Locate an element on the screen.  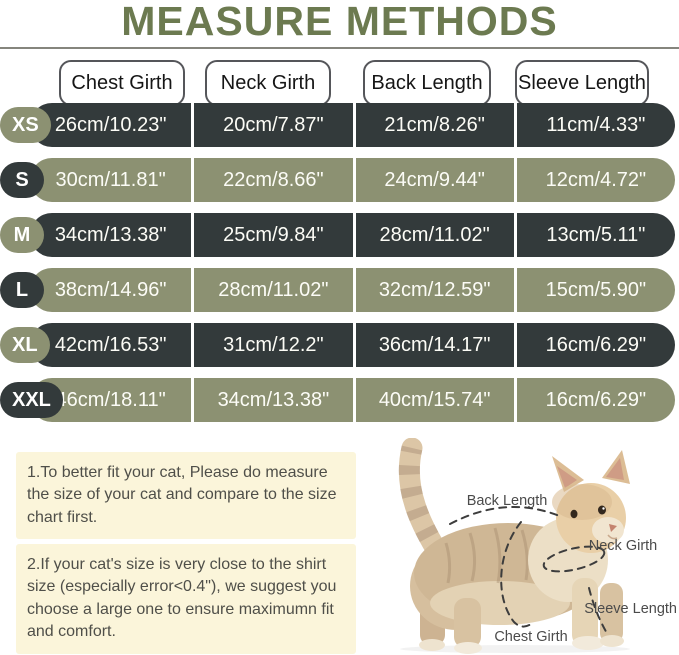
column-header-back-length: Back Length is located at coordinates (427, 83).